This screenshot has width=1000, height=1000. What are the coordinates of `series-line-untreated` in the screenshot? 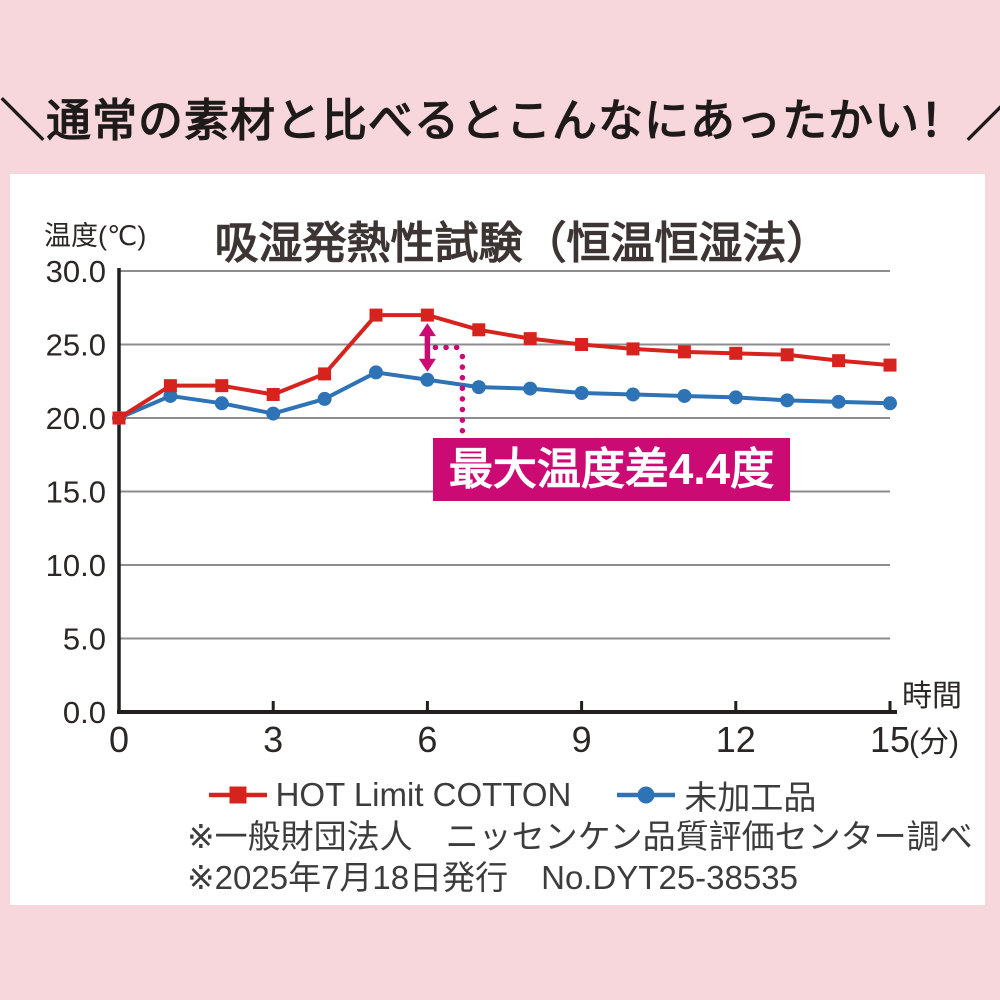 It's located at (504, 395).